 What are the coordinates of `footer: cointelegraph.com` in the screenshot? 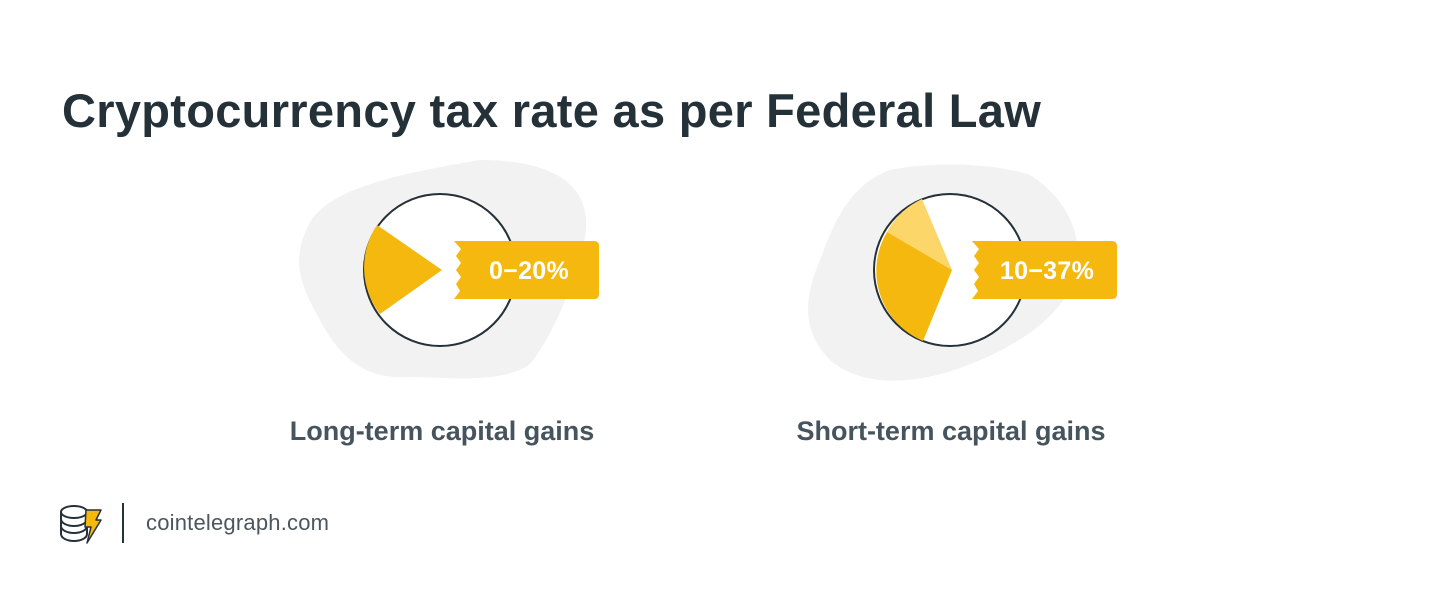 It's located at (193, 523).